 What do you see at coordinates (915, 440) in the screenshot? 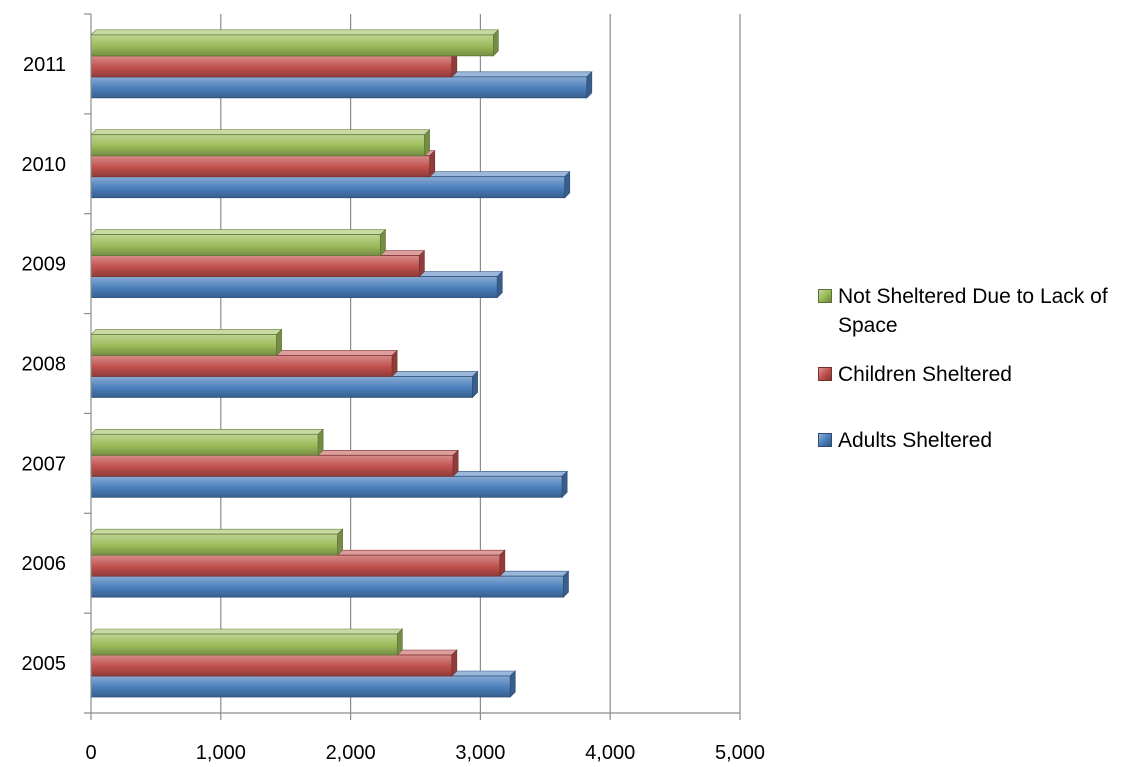
I see `legend-label: Adults Sheltered` at bounding box center [915, 440].